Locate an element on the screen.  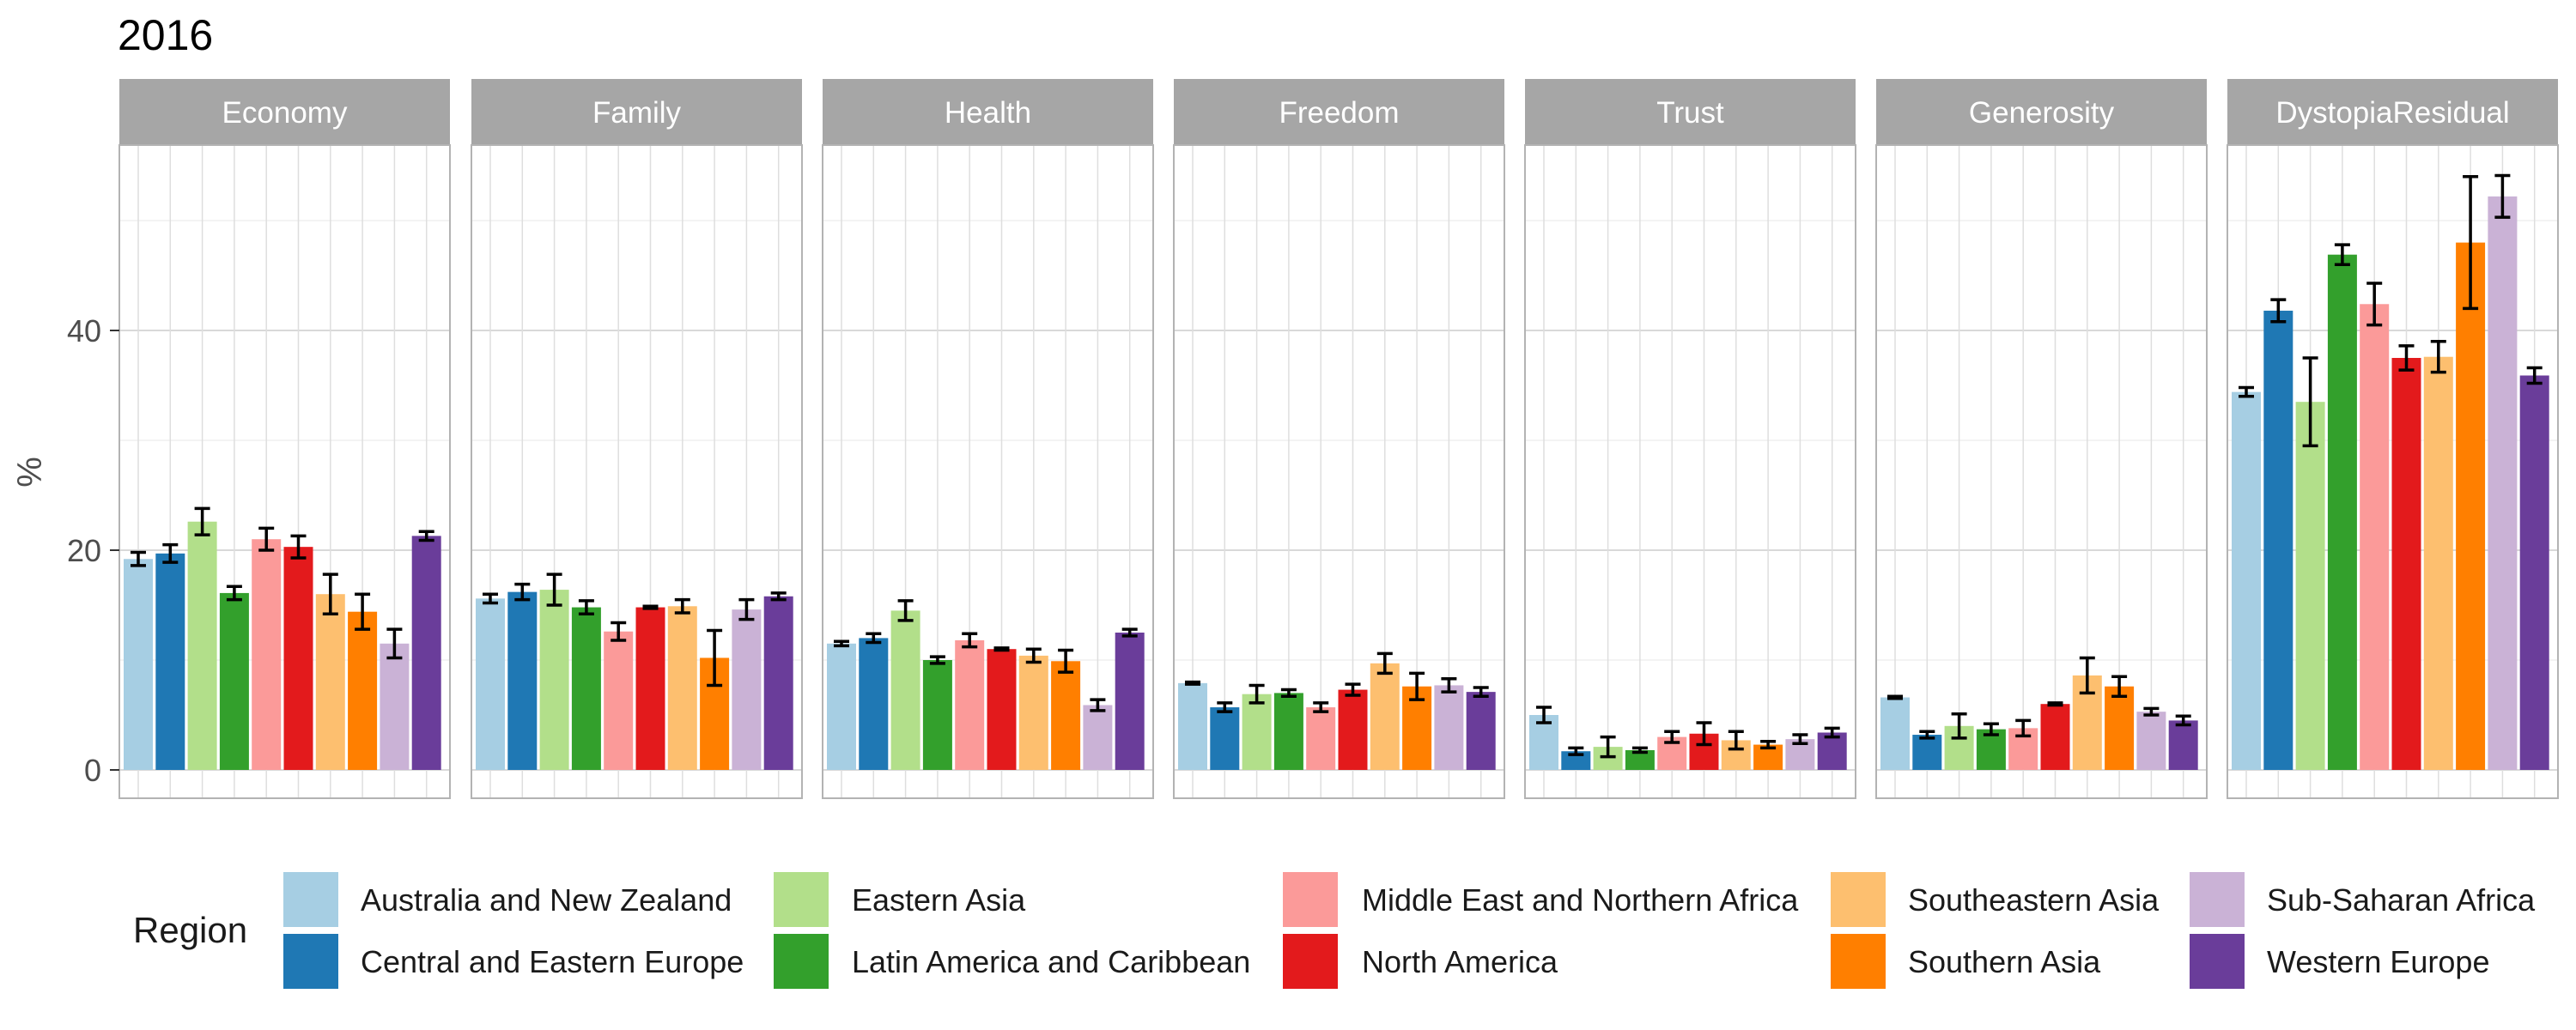
legend-title: Region is located at coordinates (190, 930).